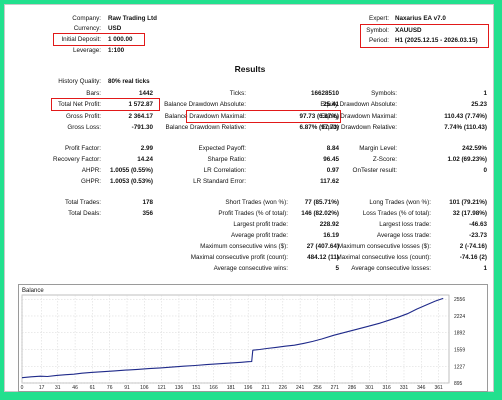  Describe the element at coordinates (115, 28) in the screenshot. I see `currency-value: USD` at that location.